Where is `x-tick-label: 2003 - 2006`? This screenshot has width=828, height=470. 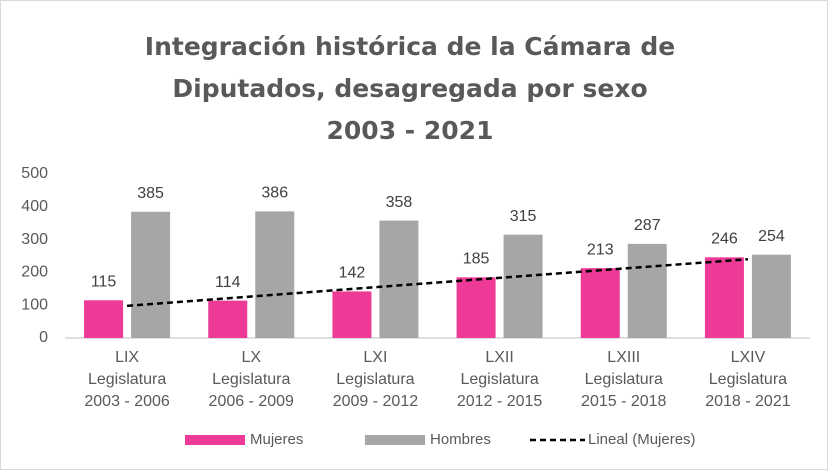
x-tick-label: 2003 - 2006 is located at coordinates (127, 401).